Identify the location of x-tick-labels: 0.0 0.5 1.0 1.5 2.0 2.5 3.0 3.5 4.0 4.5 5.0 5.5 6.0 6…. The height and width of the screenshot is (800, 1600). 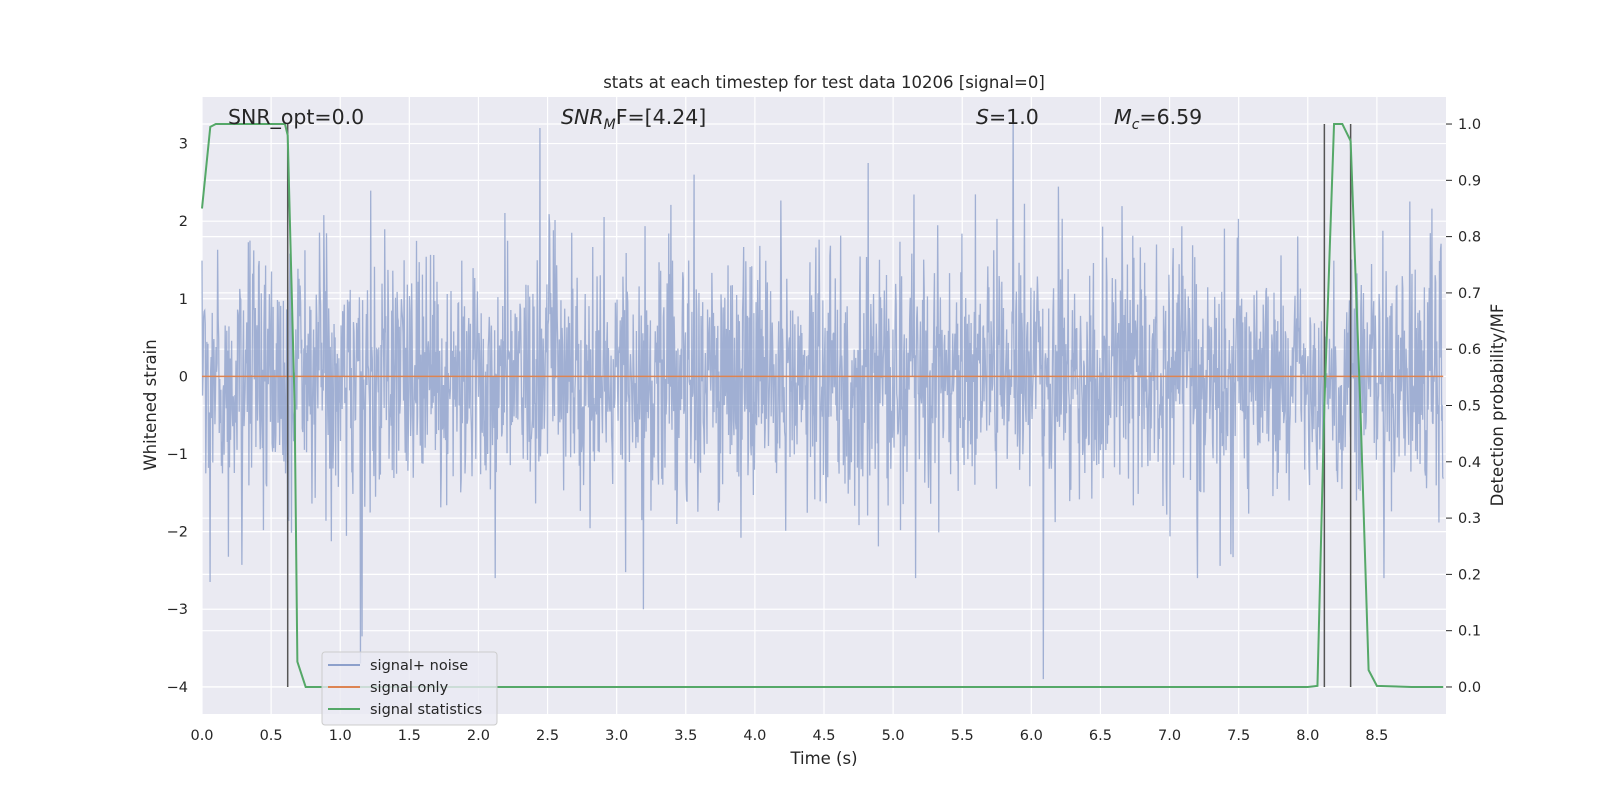
(789, 736).